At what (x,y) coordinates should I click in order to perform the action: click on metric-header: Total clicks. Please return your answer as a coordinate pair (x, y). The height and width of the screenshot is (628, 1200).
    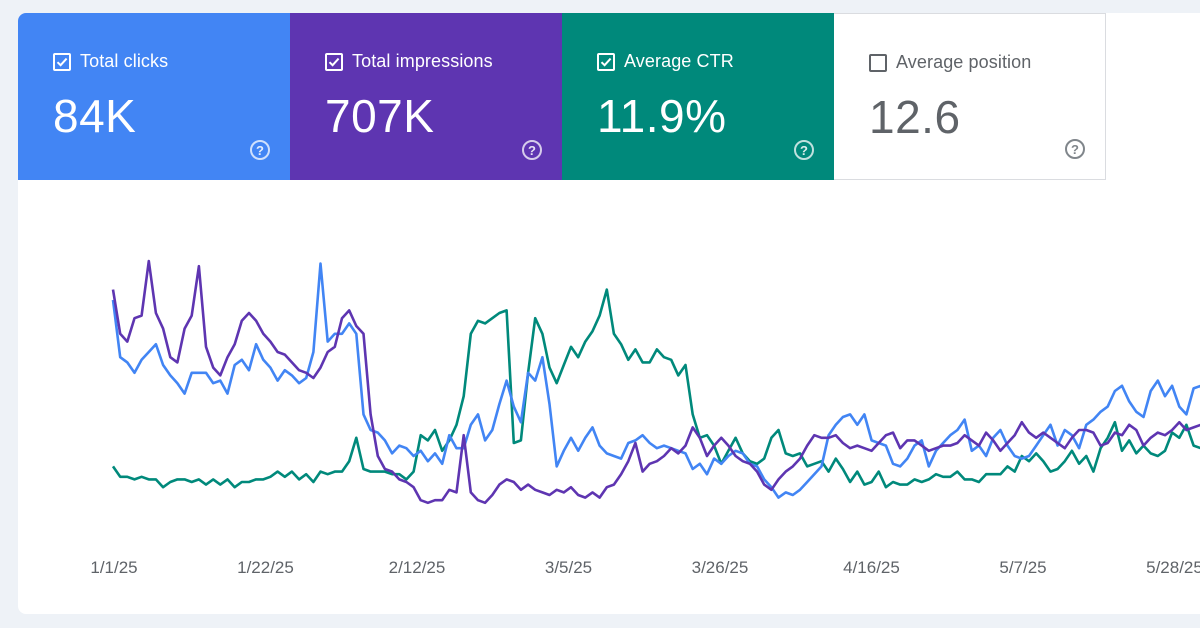
    Looking at the image, I should click on (110, 61).